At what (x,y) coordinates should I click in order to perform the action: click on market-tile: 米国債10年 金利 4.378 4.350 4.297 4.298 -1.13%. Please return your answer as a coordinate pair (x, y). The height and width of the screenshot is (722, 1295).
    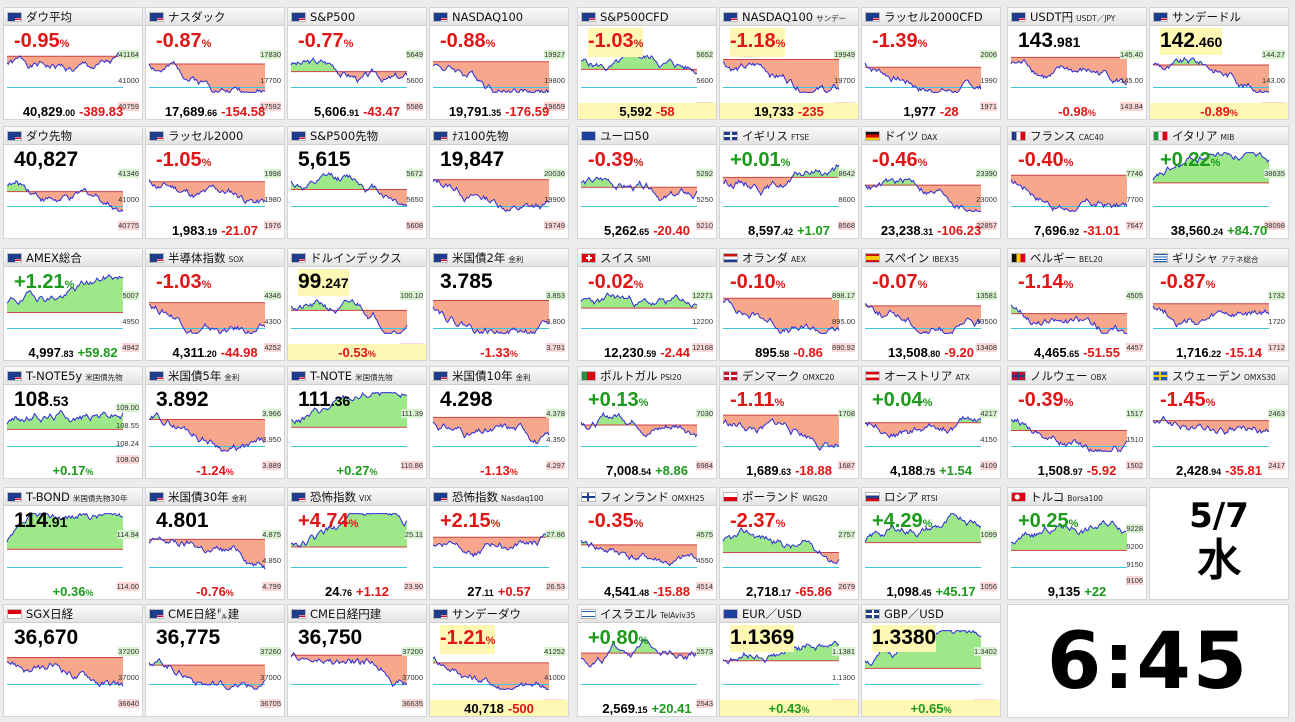
    Looking at the image, I should click on (499, 422).